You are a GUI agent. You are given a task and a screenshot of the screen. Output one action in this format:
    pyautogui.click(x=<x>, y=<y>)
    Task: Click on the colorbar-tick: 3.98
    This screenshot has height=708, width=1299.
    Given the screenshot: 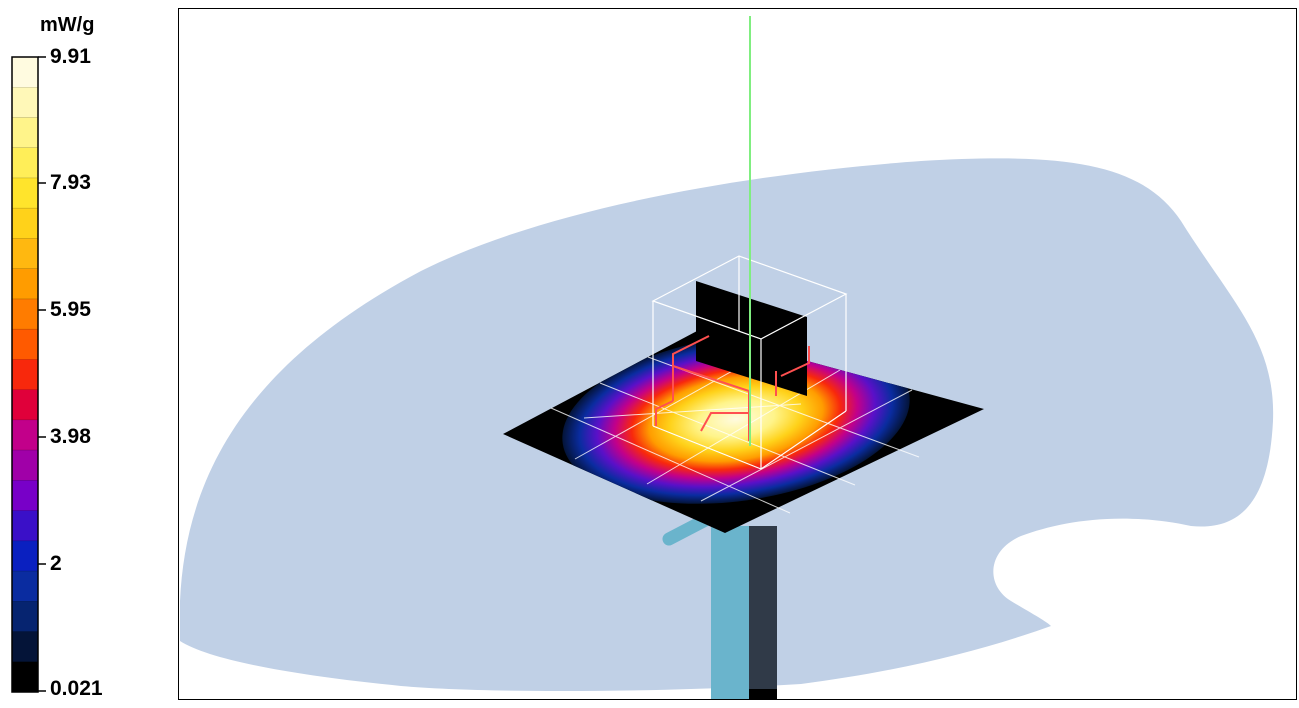 What is the action you would take?
    pyautogui.click(x=70, y=436)
    